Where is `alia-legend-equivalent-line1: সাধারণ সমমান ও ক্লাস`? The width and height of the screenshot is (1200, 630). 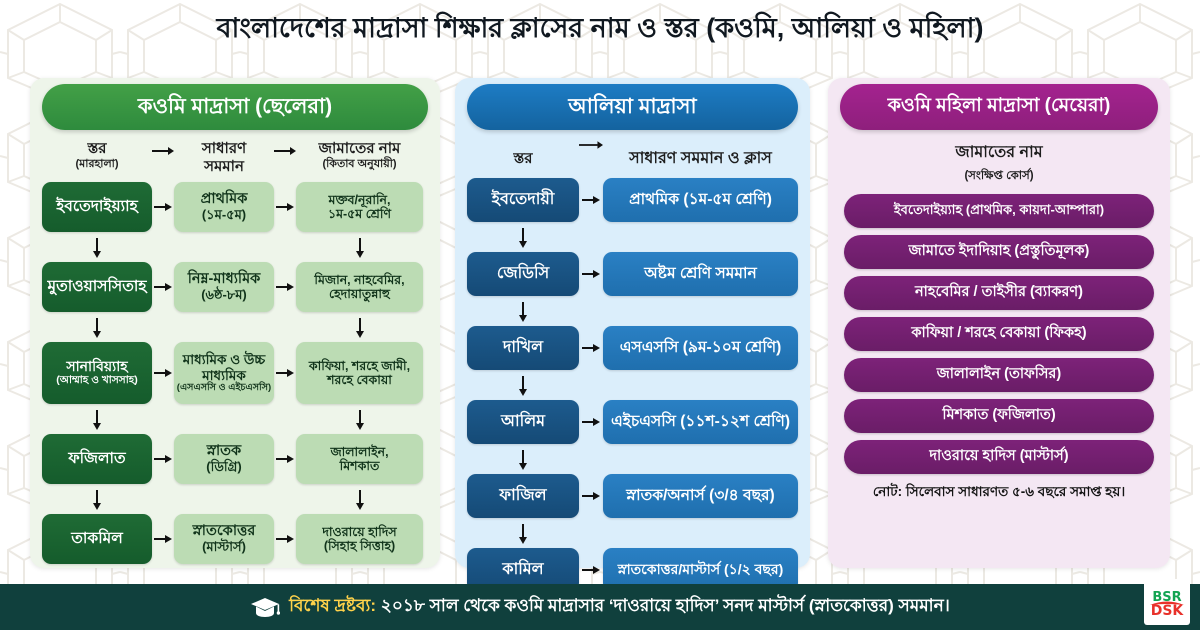 alia-legend-equivalent-line1: সাধারণ সমমান ও ক্লাস is located at coordinates (700, 158).